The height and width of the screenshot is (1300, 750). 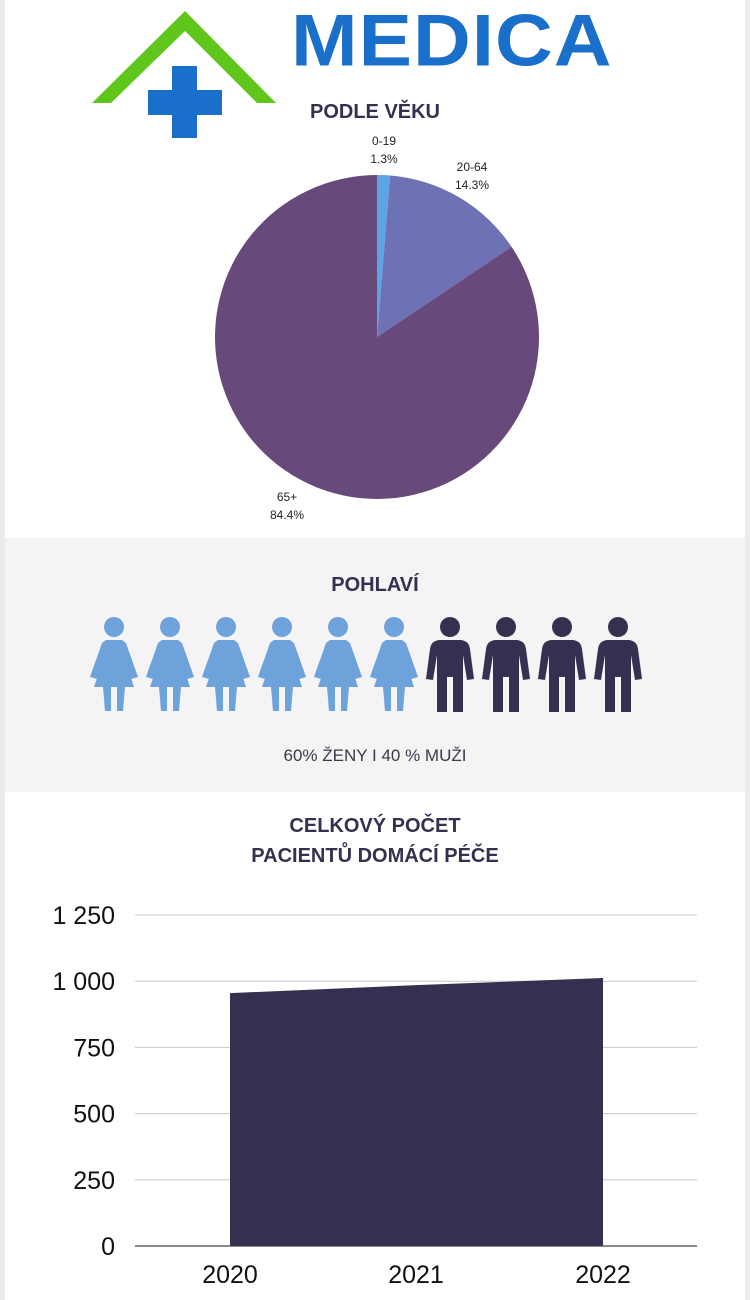 I want to click on pie-slice-65+, so click(x=376, y=337).